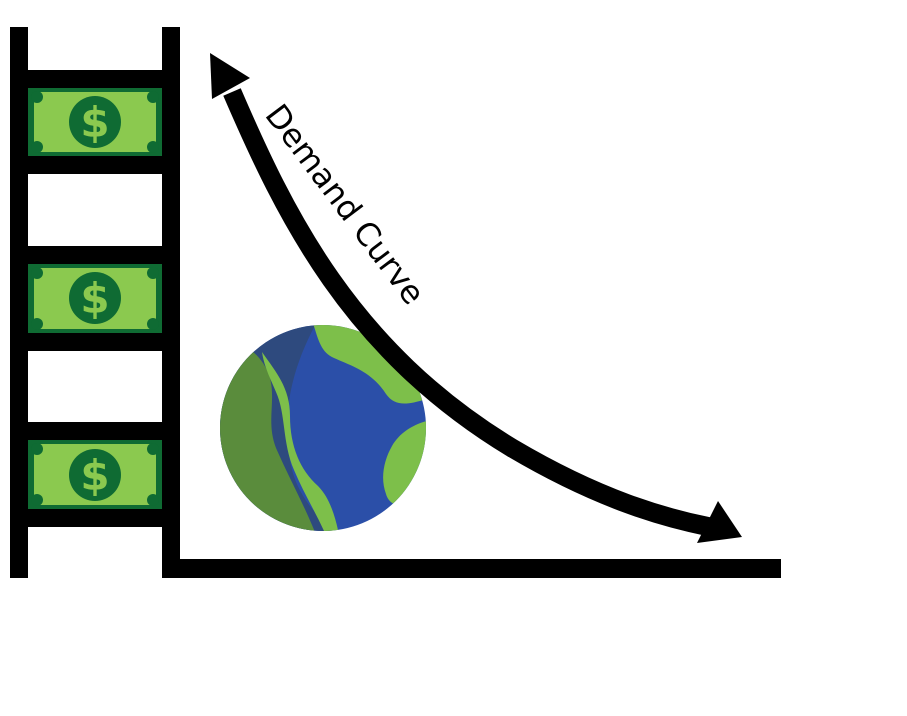 This screenshot has width=907, height=716. Describe the element at coordinates (719, 522) in the screenshot. I see `arrowhead-bottom` at that location.